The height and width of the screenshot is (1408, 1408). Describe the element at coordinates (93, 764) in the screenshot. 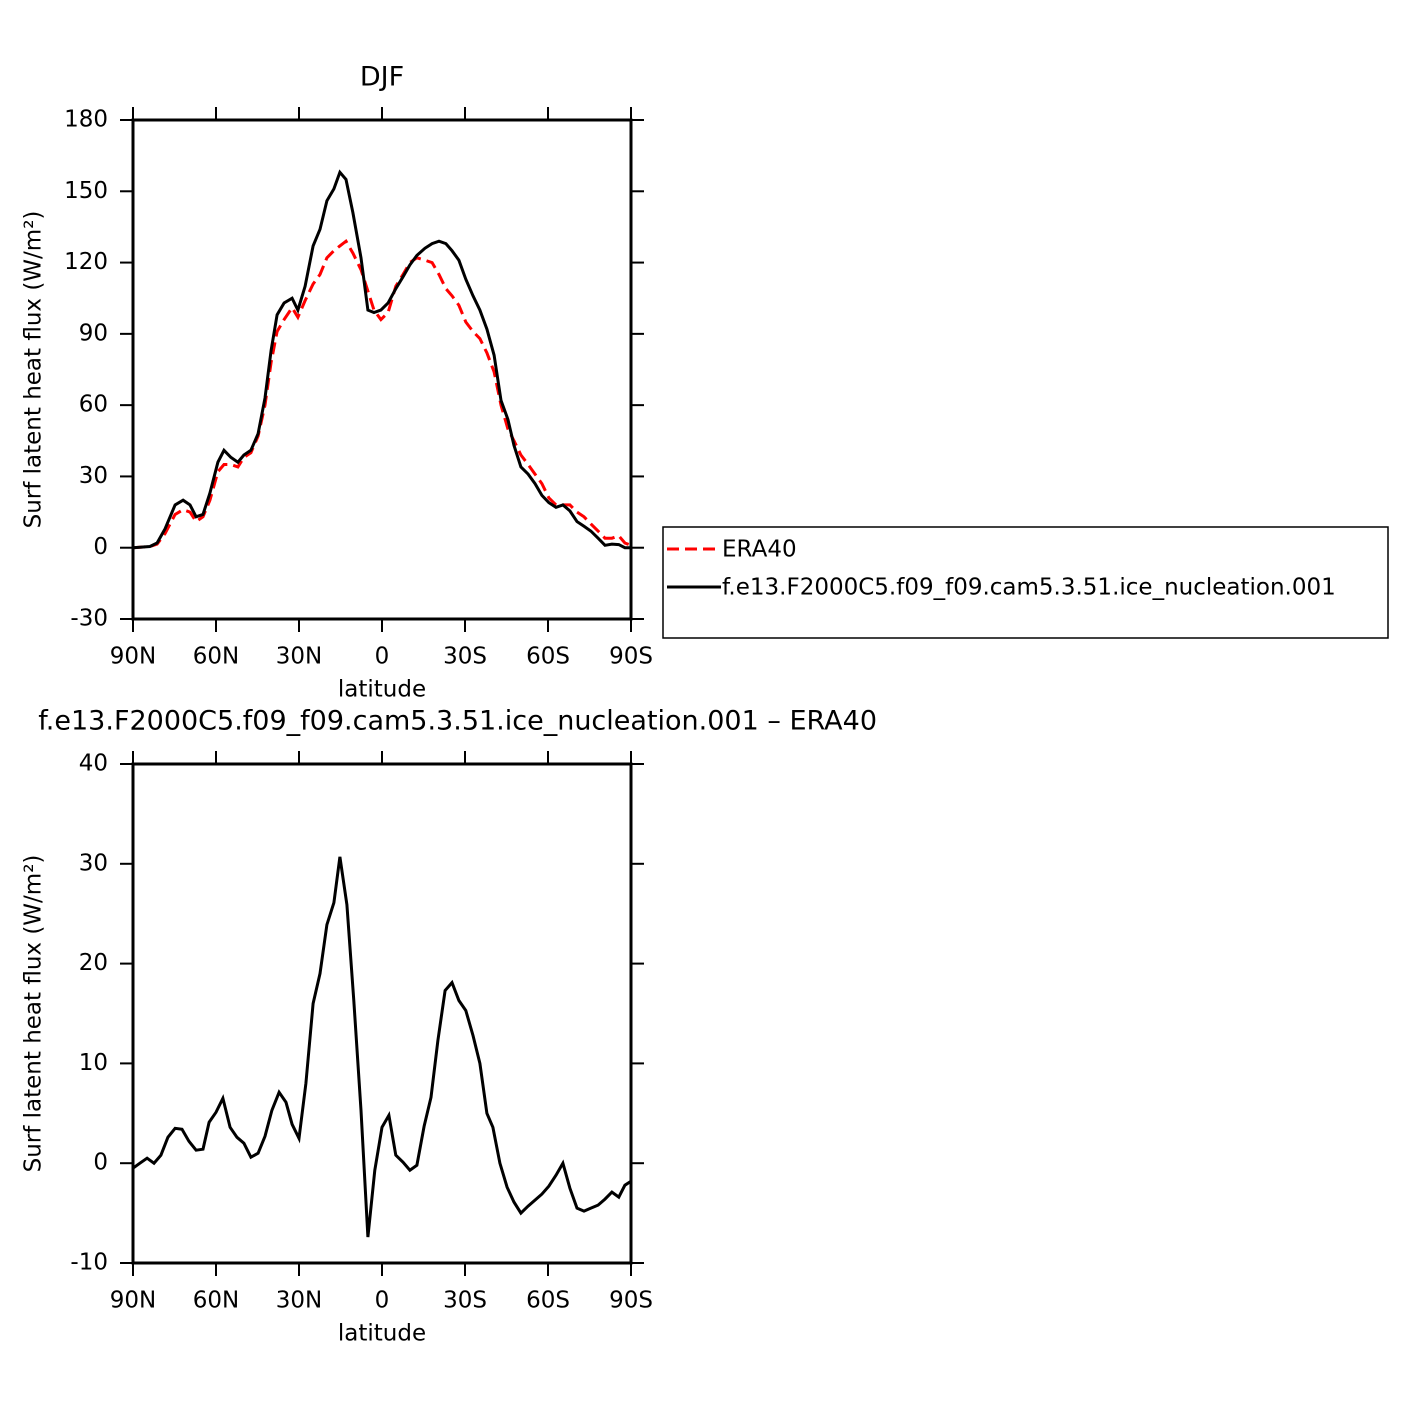

I see `y-tick-label: 40` at that location.